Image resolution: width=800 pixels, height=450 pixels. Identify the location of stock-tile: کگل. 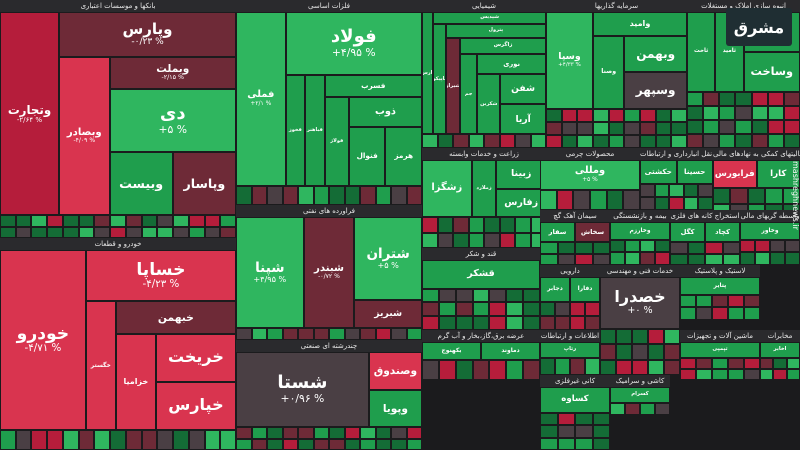
(687, 232).